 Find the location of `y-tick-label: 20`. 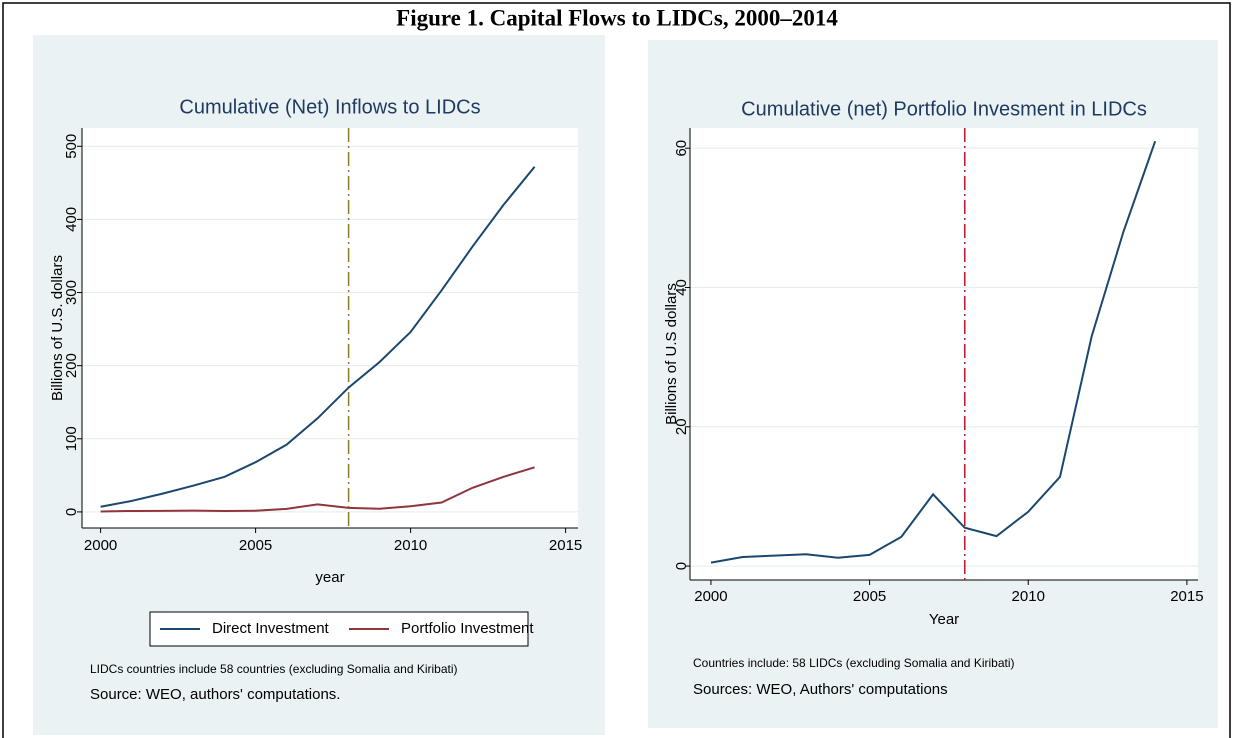

y-tick-label: 20 is located at coordinates (681, 426).